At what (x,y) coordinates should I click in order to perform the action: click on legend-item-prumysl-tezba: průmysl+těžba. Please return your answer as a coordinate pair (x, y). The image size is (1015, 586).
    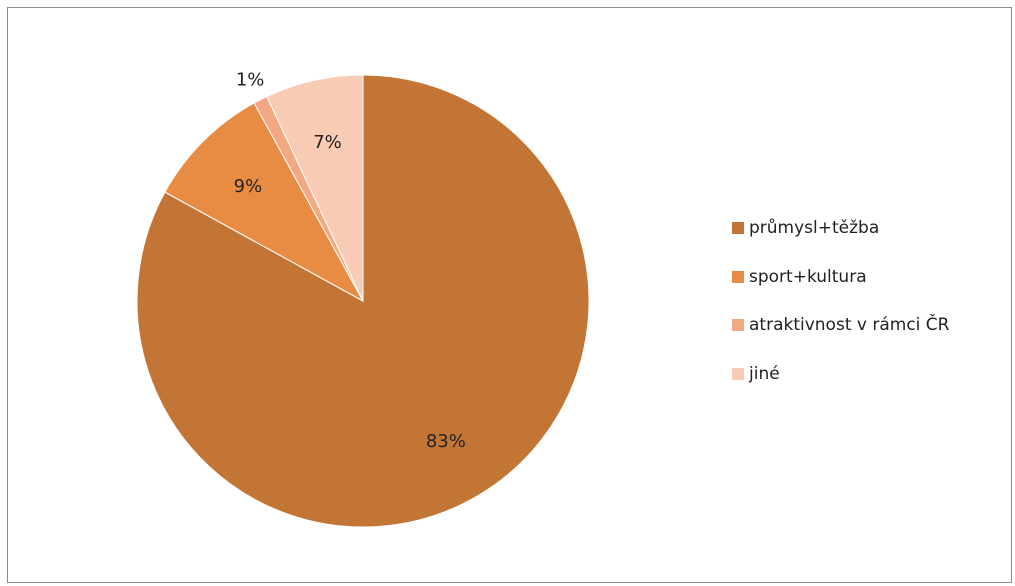
    Looking at the image, I should click on (840, 228).